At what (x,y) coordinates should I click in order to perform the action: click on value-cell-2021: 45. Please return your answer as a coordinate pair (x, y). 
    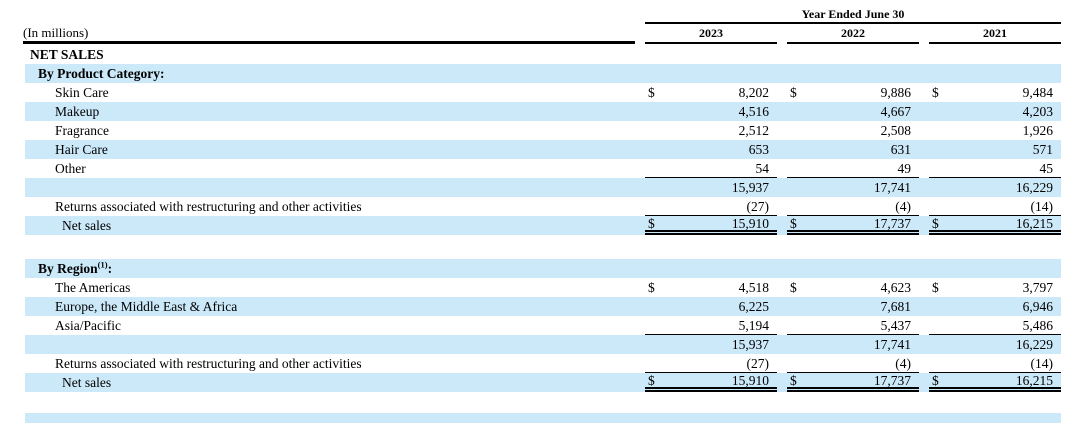
    Looking at the image, I should click on (995, 168).